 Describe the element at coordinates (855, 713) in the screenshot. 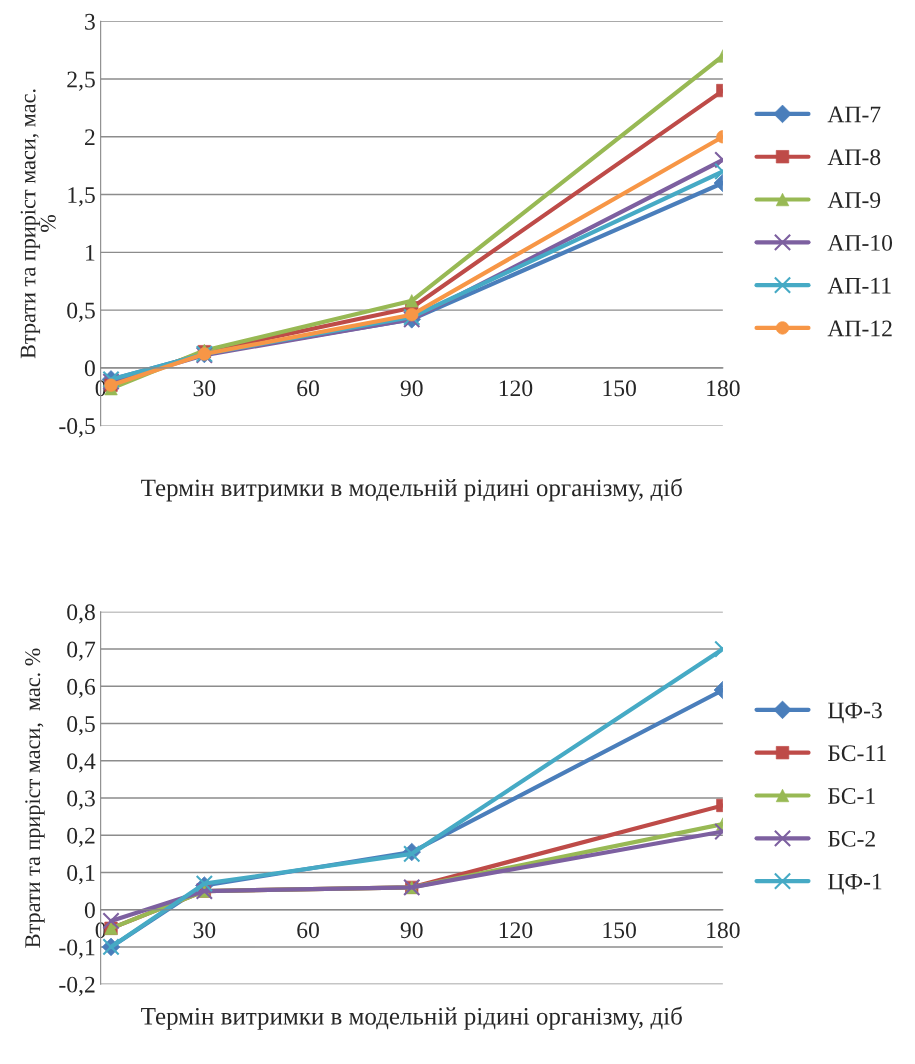

I see `legend-label: ЦФ-3` at that location.